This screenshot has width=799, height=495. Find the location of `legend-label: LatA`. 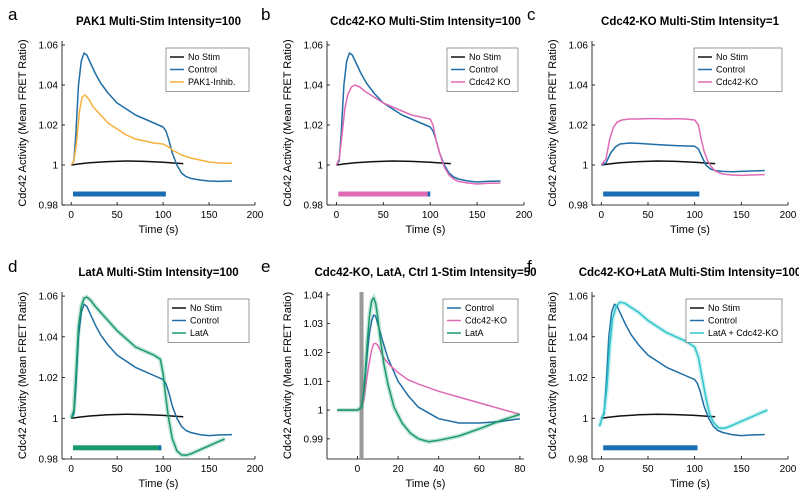

legend-label: LatA is located at coordinates (199, 333).